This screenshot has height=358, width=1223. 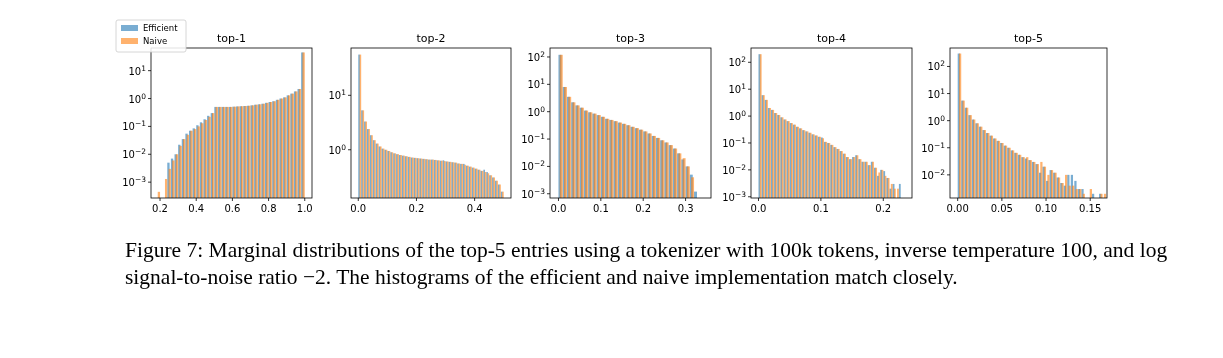 I want to click on x-tick-label: 0.6, so click(x=232, y=208).